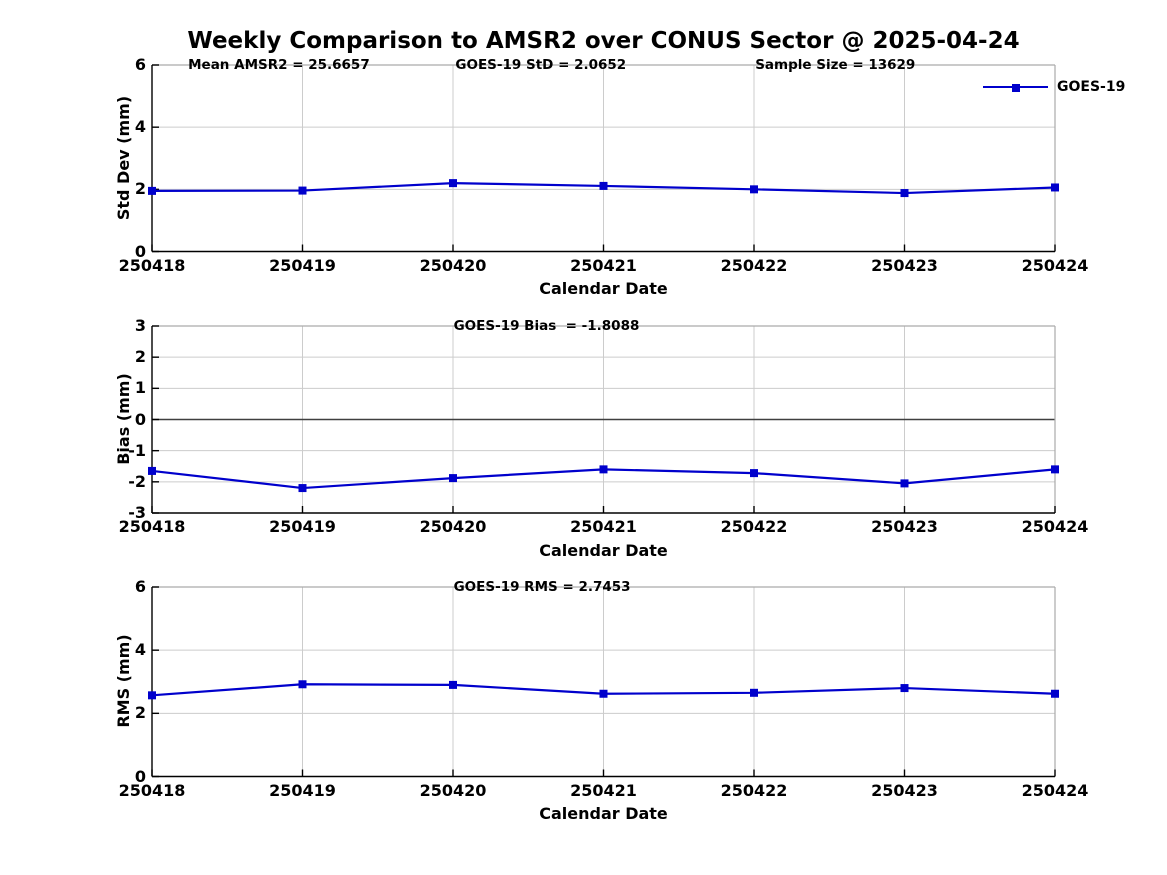 The image size is (1167, 875). Describe the element at coordinates (1091, 87) in the screenshot. I see `legend-label: GOES-19` at that location.